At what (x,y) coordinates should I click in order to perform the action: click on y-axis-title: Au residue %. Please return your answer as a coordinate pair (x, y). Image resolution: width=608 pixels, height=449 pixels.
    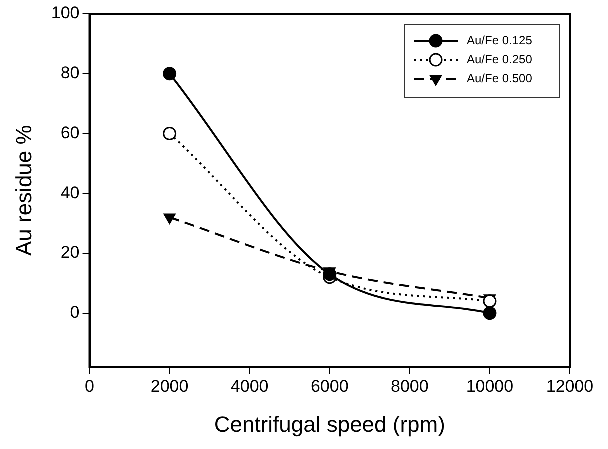
    Looking at the image, I should click on (23, 190).